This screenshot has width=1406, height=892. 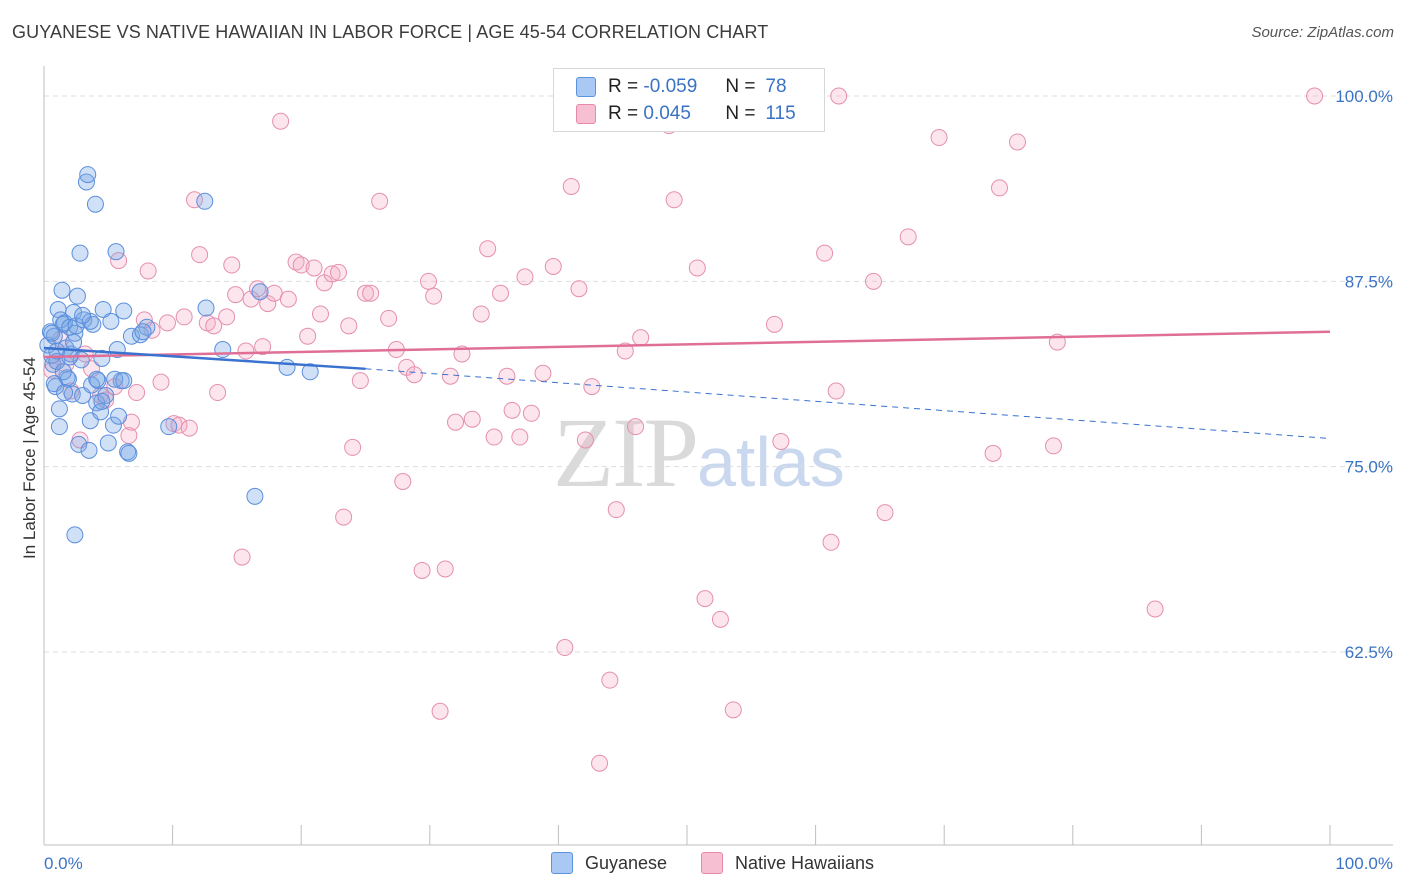 I want to click on legend-swatch-guyanese, so click(x=586, y=87).